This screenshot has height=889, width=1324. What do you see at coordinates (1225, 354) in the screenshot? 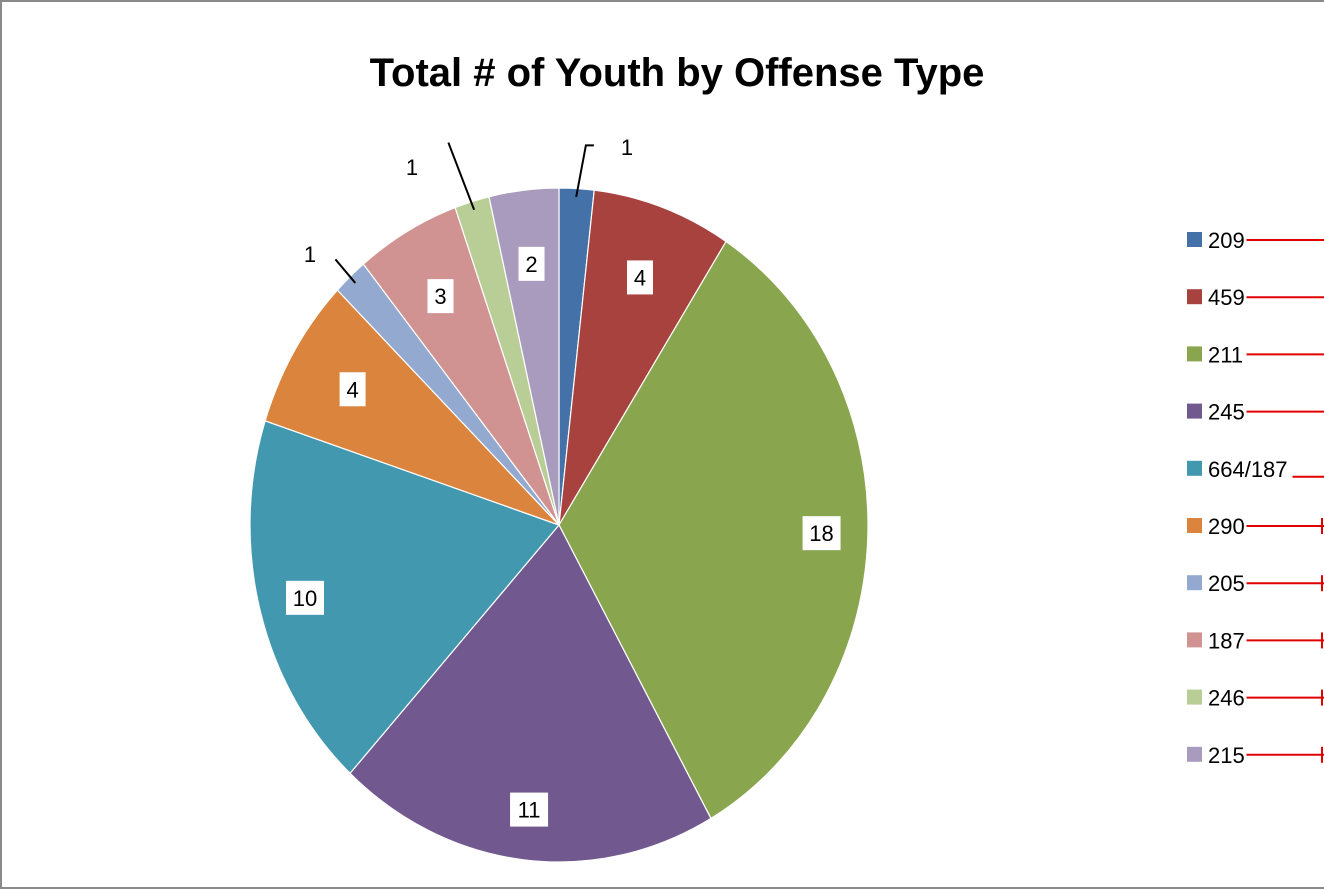
I see `legend-label-211: 211` at bounding box center [1225, 354].